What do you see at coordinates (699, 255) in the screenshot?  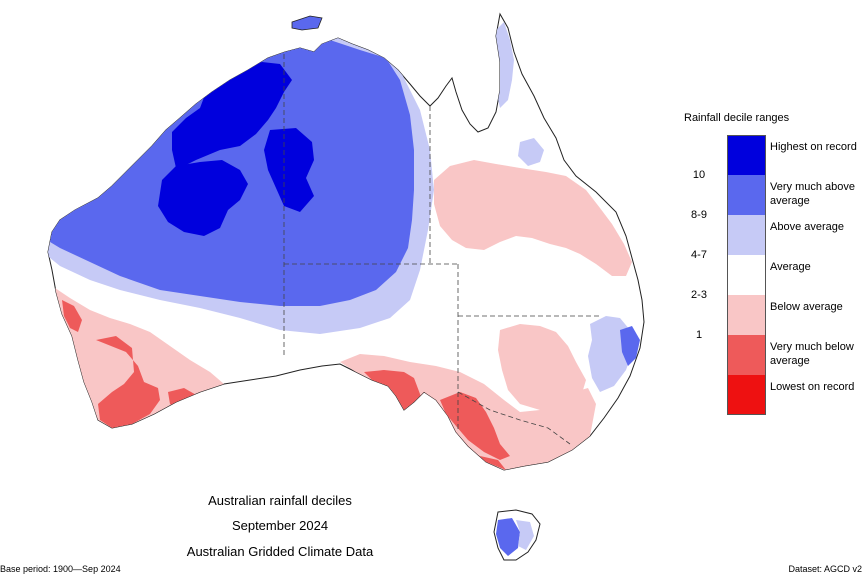 I see `legend-range: 4-7` at bounding box center [699, 255].